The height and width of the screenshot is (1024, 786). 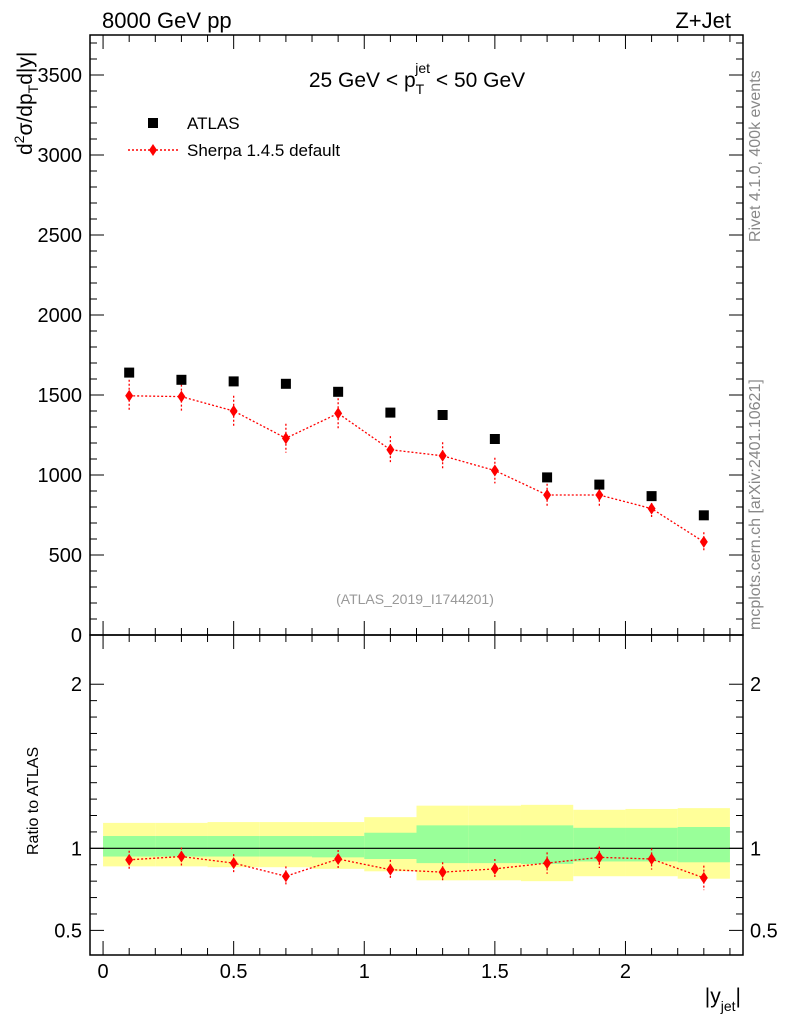 I want to click on main-ytick-label: 1000, so click(x=60, y=476).